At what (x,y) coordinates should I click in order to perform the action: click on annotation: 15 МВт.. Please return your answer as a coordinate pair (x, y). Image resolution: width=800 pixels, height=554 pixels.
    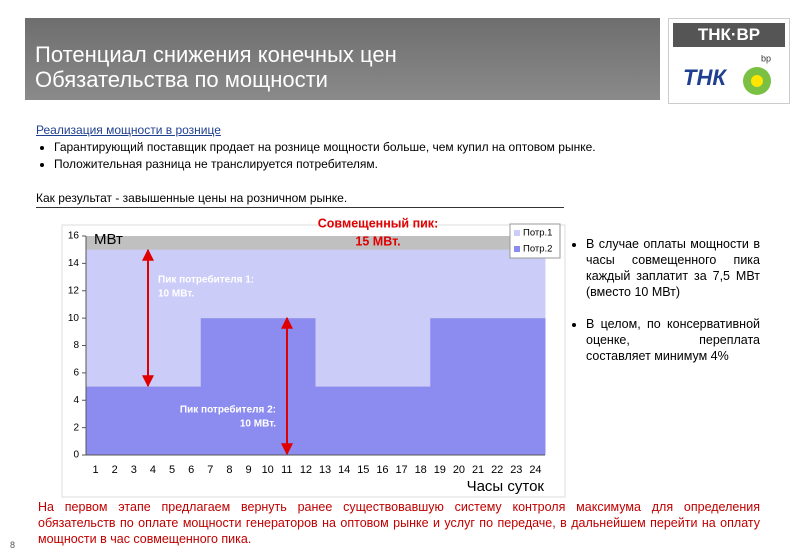
    Looking at the image, I should click on (377, 241).